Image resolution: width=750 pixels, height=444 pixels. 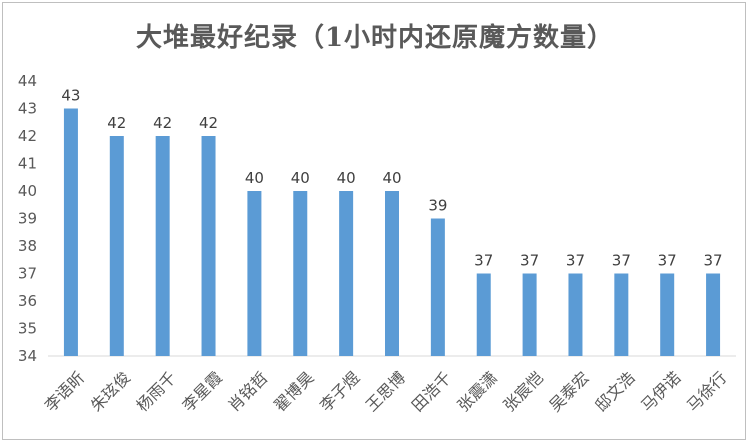 I want to click on x-tick-label: 肖铭哲, so click(x=247, y=391).